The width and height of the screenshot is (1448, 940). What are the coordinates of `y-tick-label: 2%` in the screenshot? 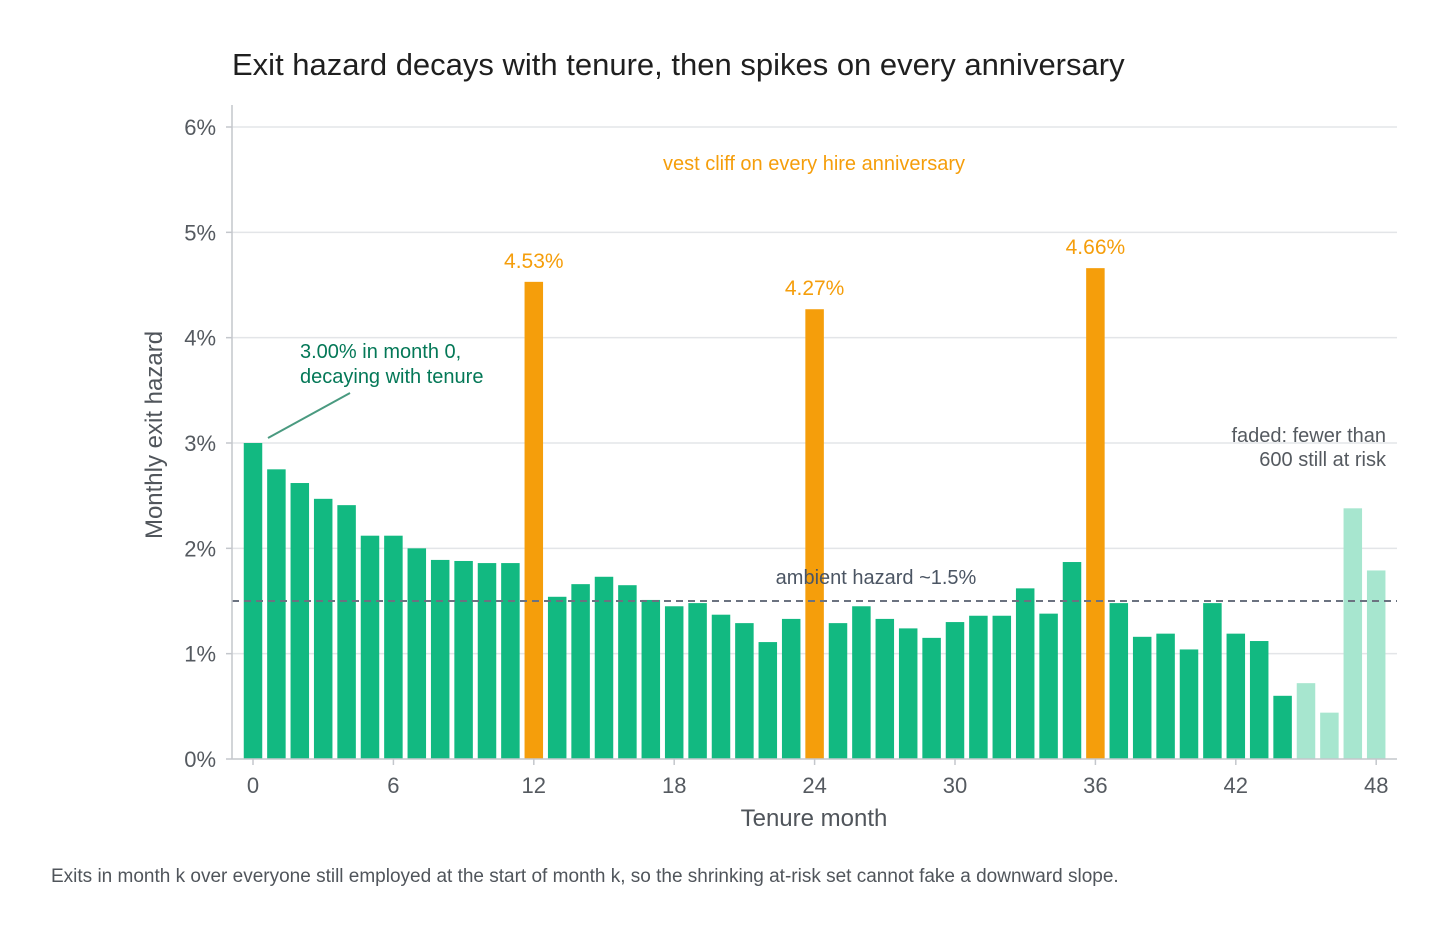 It's located at (200, 548).